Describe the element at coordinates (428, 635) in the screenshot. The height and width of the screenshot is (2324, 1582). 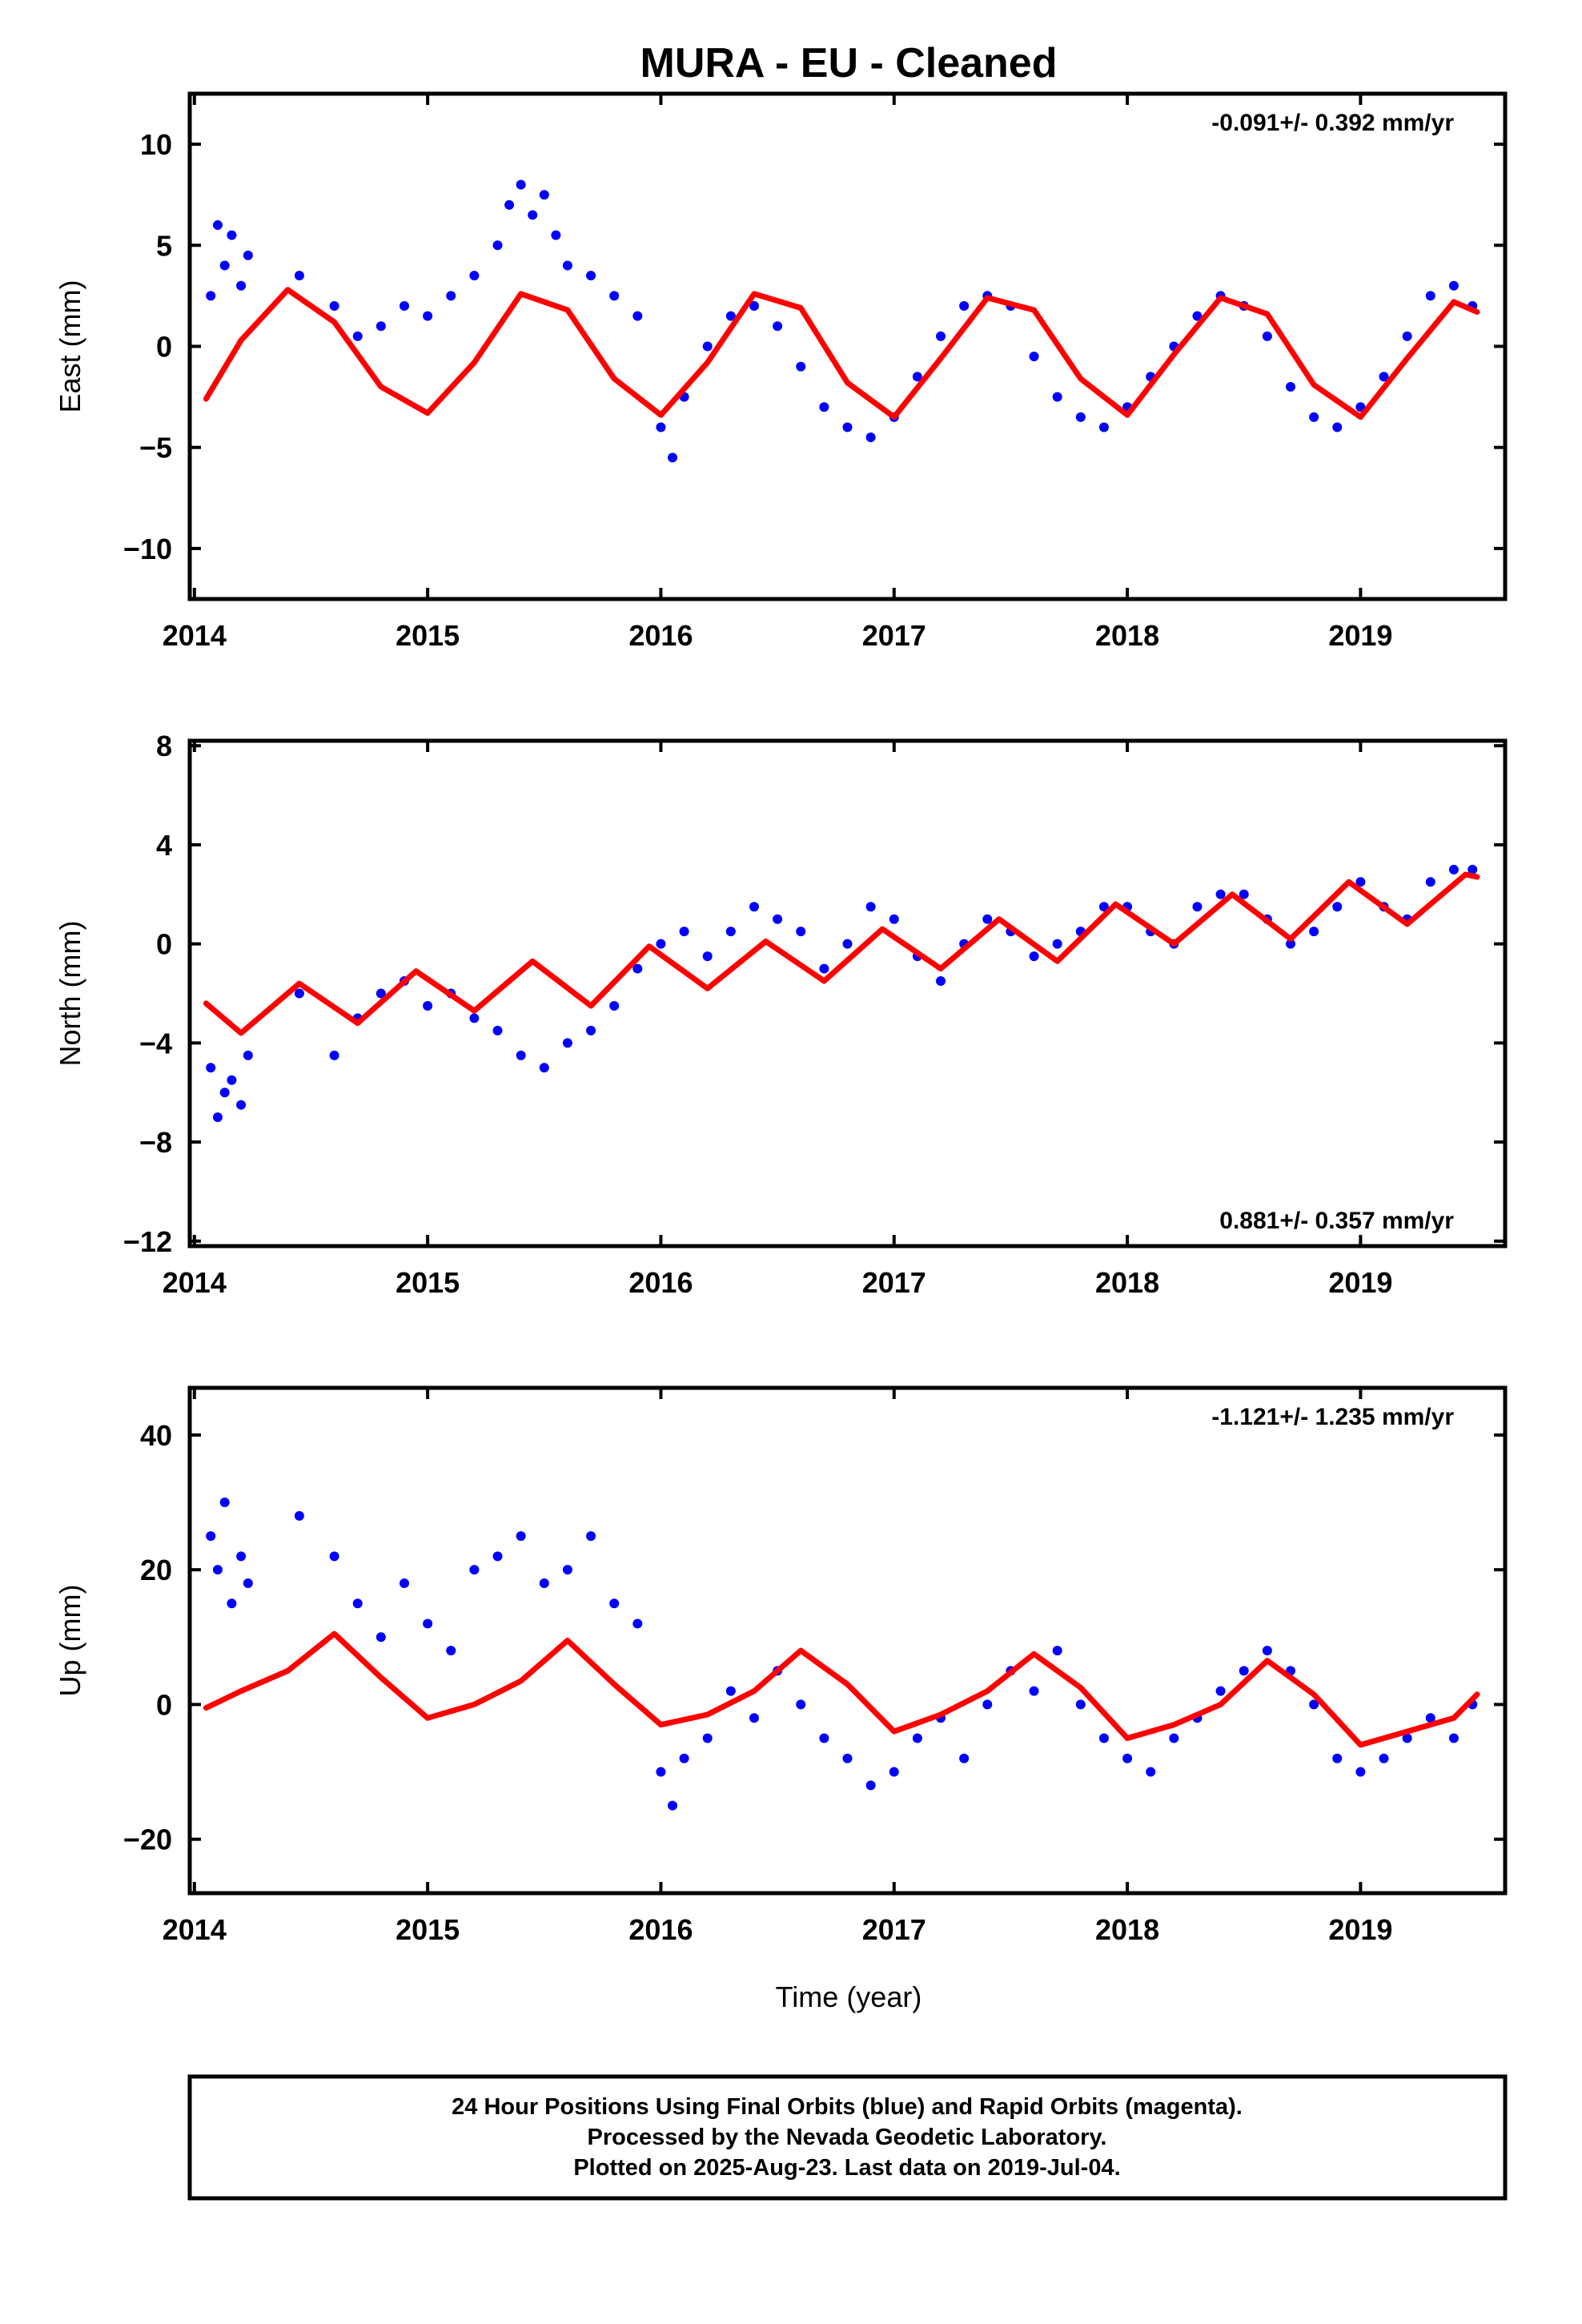
I see `east-x-tick-label: 2015` at that location.